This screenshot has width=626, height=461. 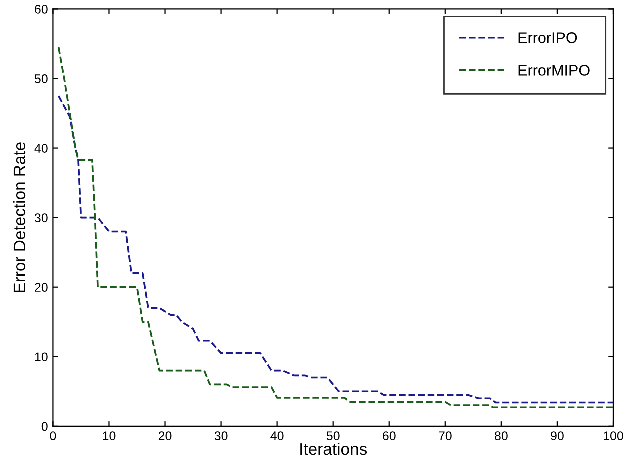 I want to click on y-tick-label: 60, so click(x=41, y=9).